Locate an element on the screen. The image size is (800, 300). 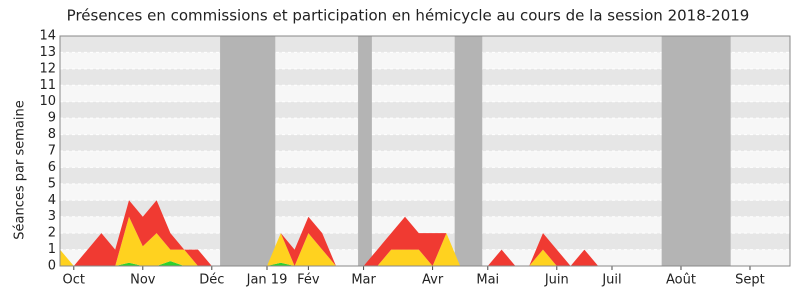
x-tick-label: Jan 19 is located at coordinates (267, 280).